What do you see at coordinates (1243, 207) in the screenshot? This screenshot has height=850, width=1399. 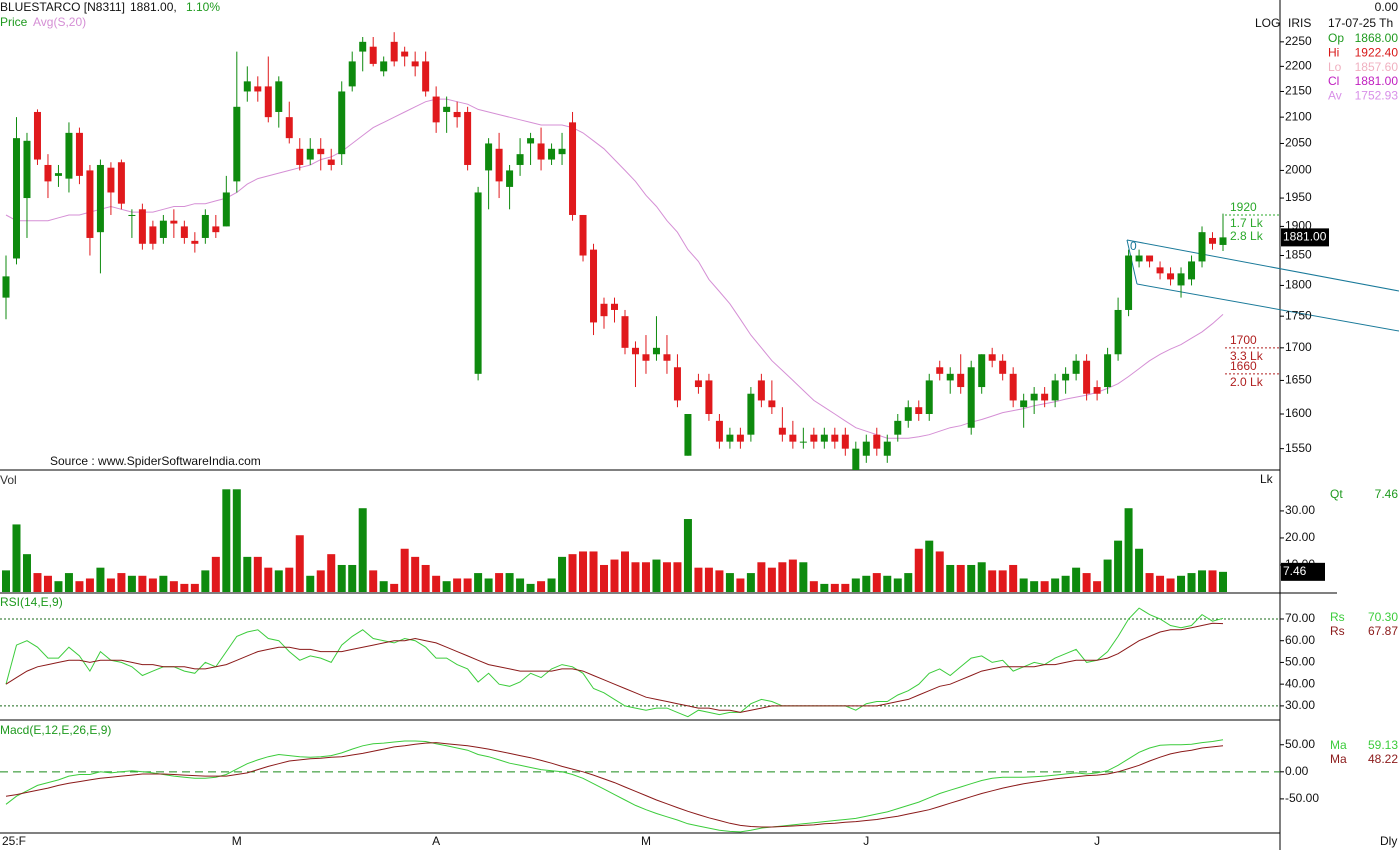 I see `level-label: 1920` at bounding box center [1243, 207].